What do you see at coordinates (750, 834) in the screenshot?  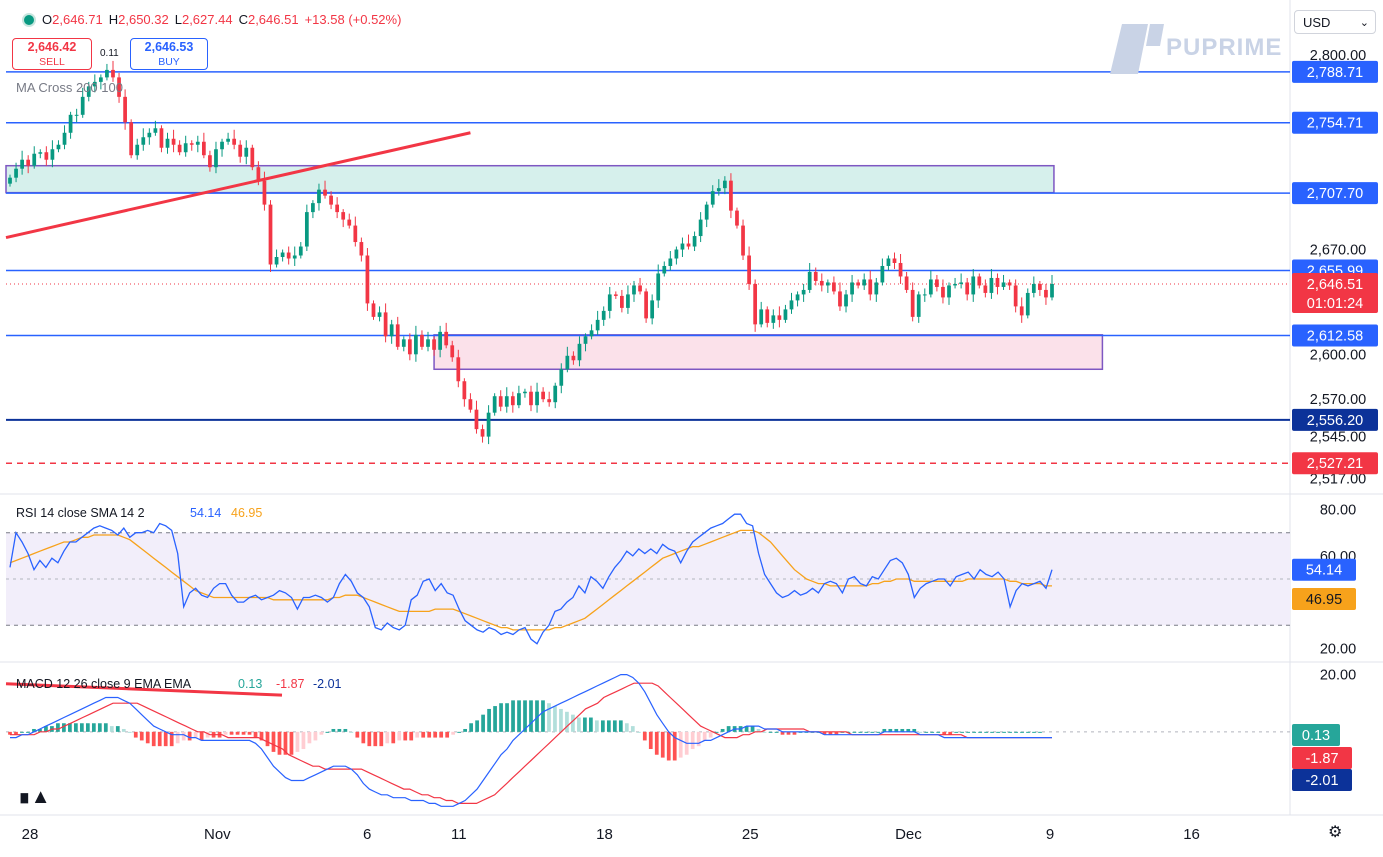 I see `time-tick-label: 25` at bounding box center [750, 834].